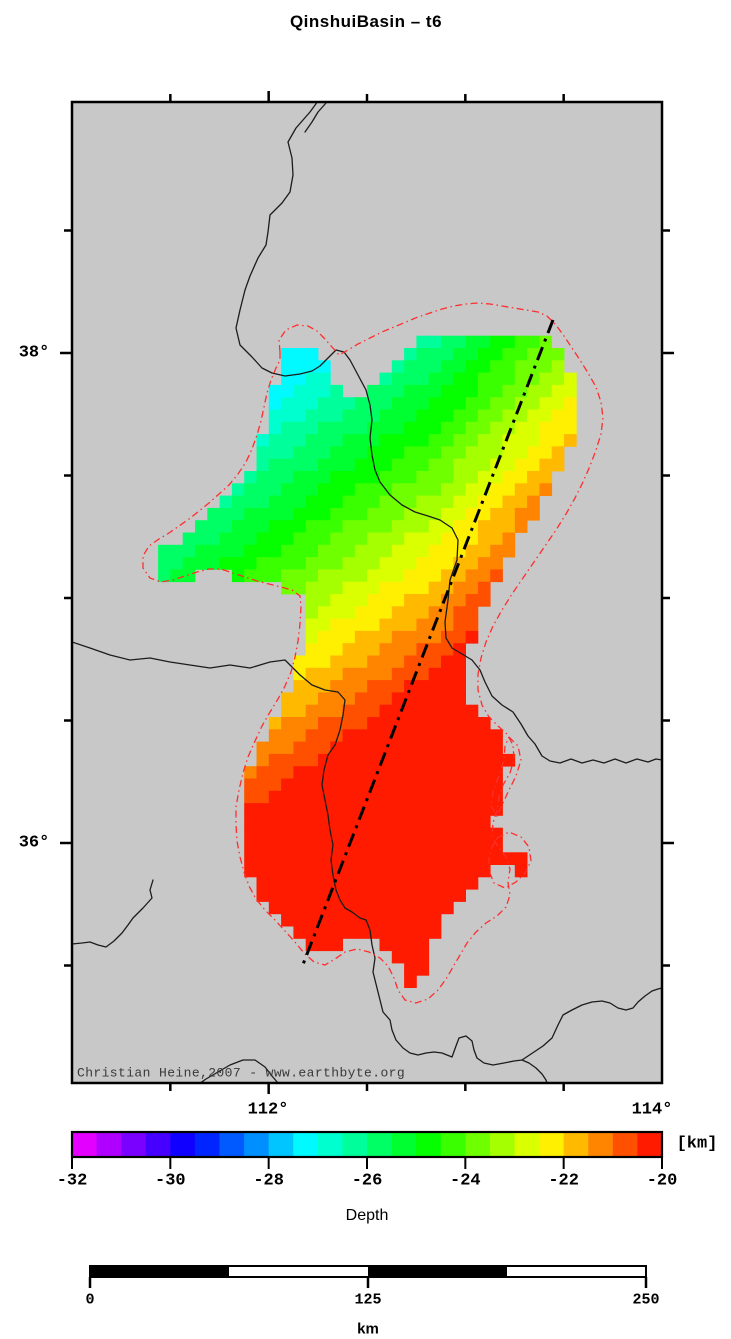  Describe the element at coordinates (367, 1149) in the screenshot. I see `colorbar` at that location.